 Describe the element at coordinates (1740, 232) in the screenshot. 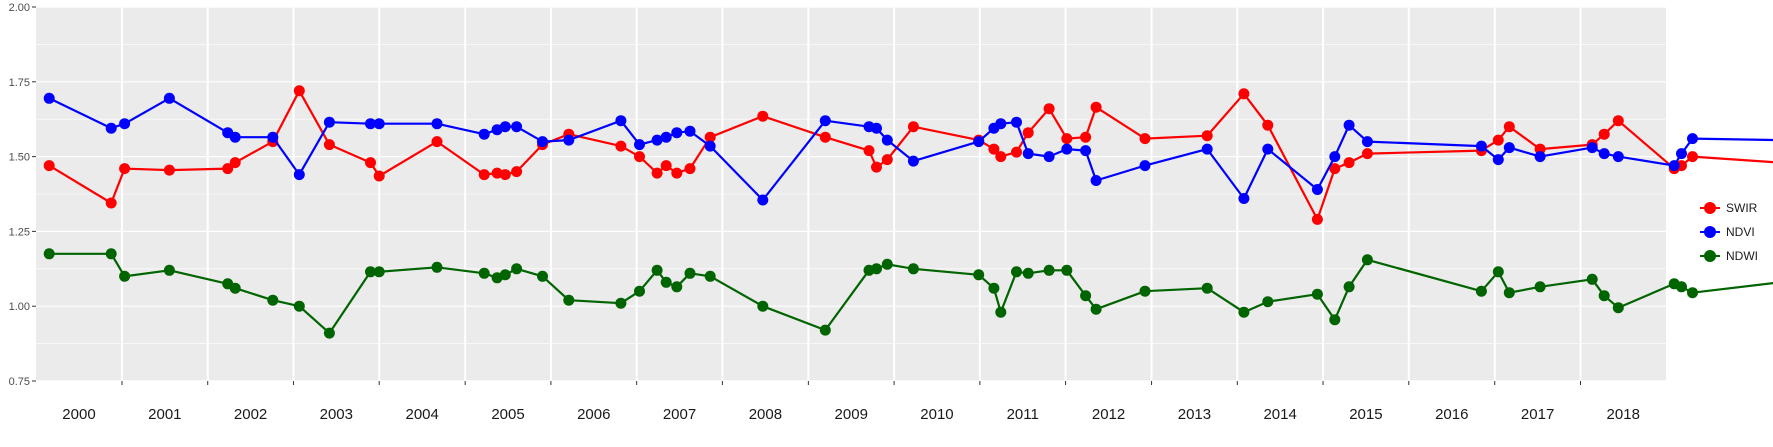

I see `legend-label-ndvi: NDVI` at that location.